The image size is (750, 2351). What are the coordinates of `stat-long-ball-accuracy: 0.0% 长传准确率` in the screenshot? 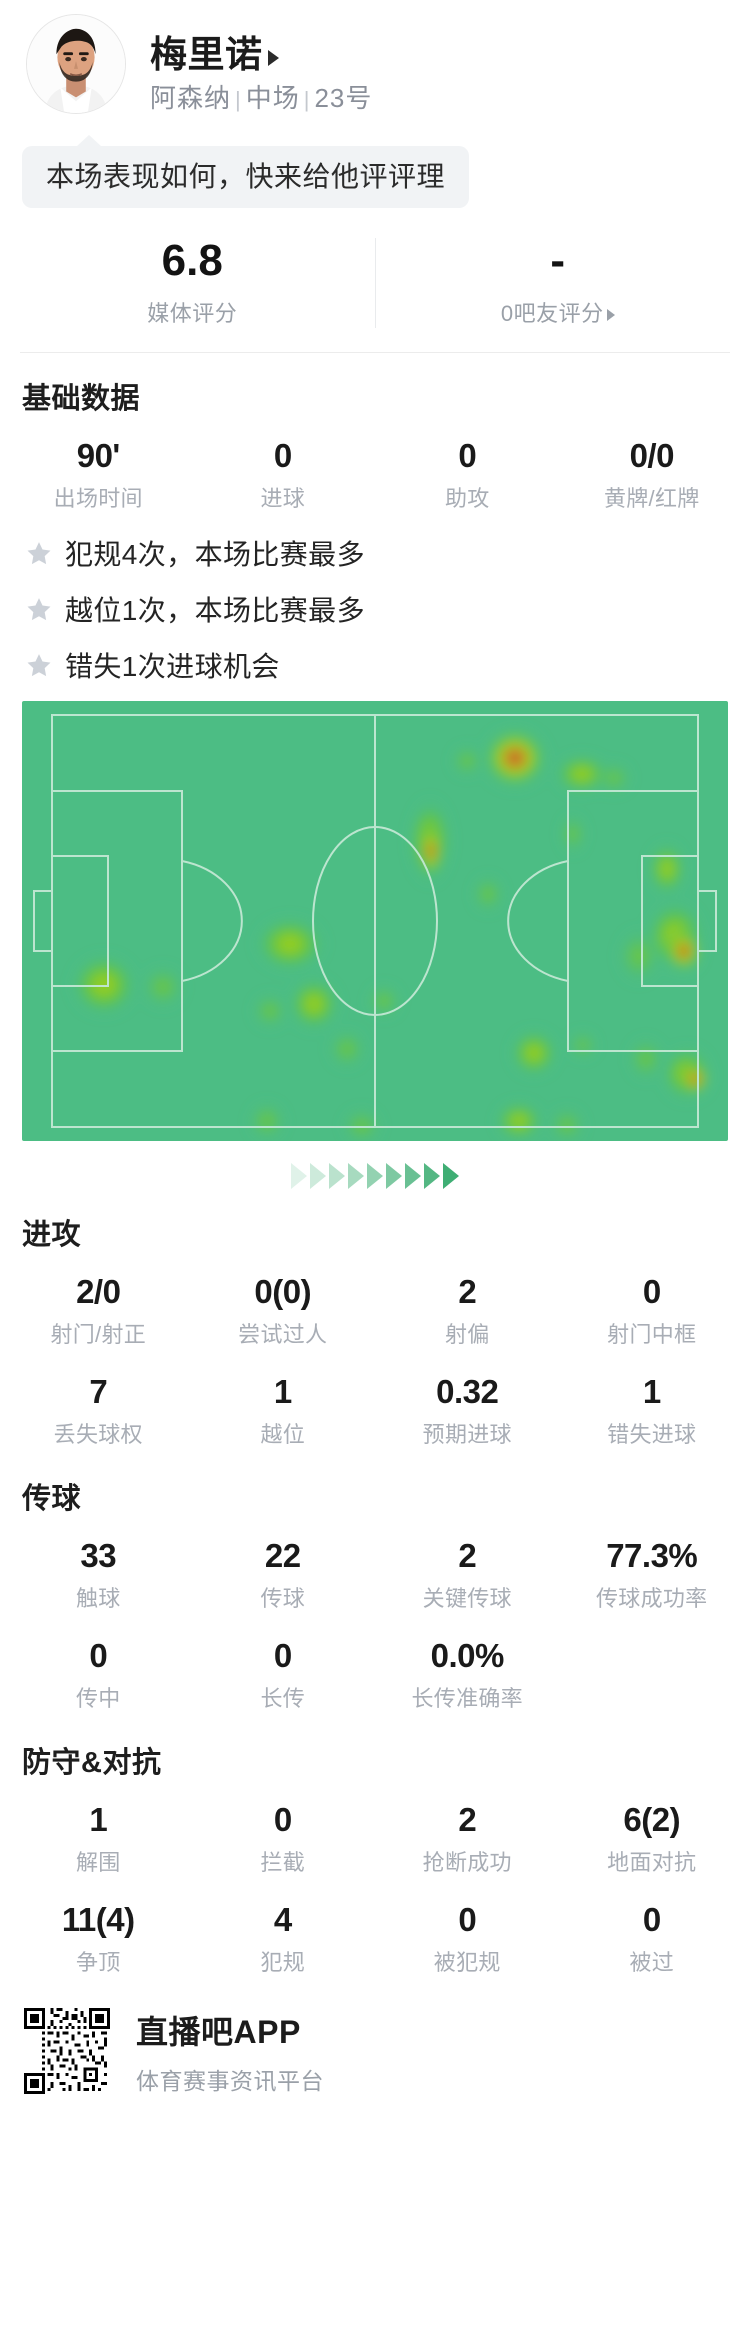 It's located at (467, 1674).